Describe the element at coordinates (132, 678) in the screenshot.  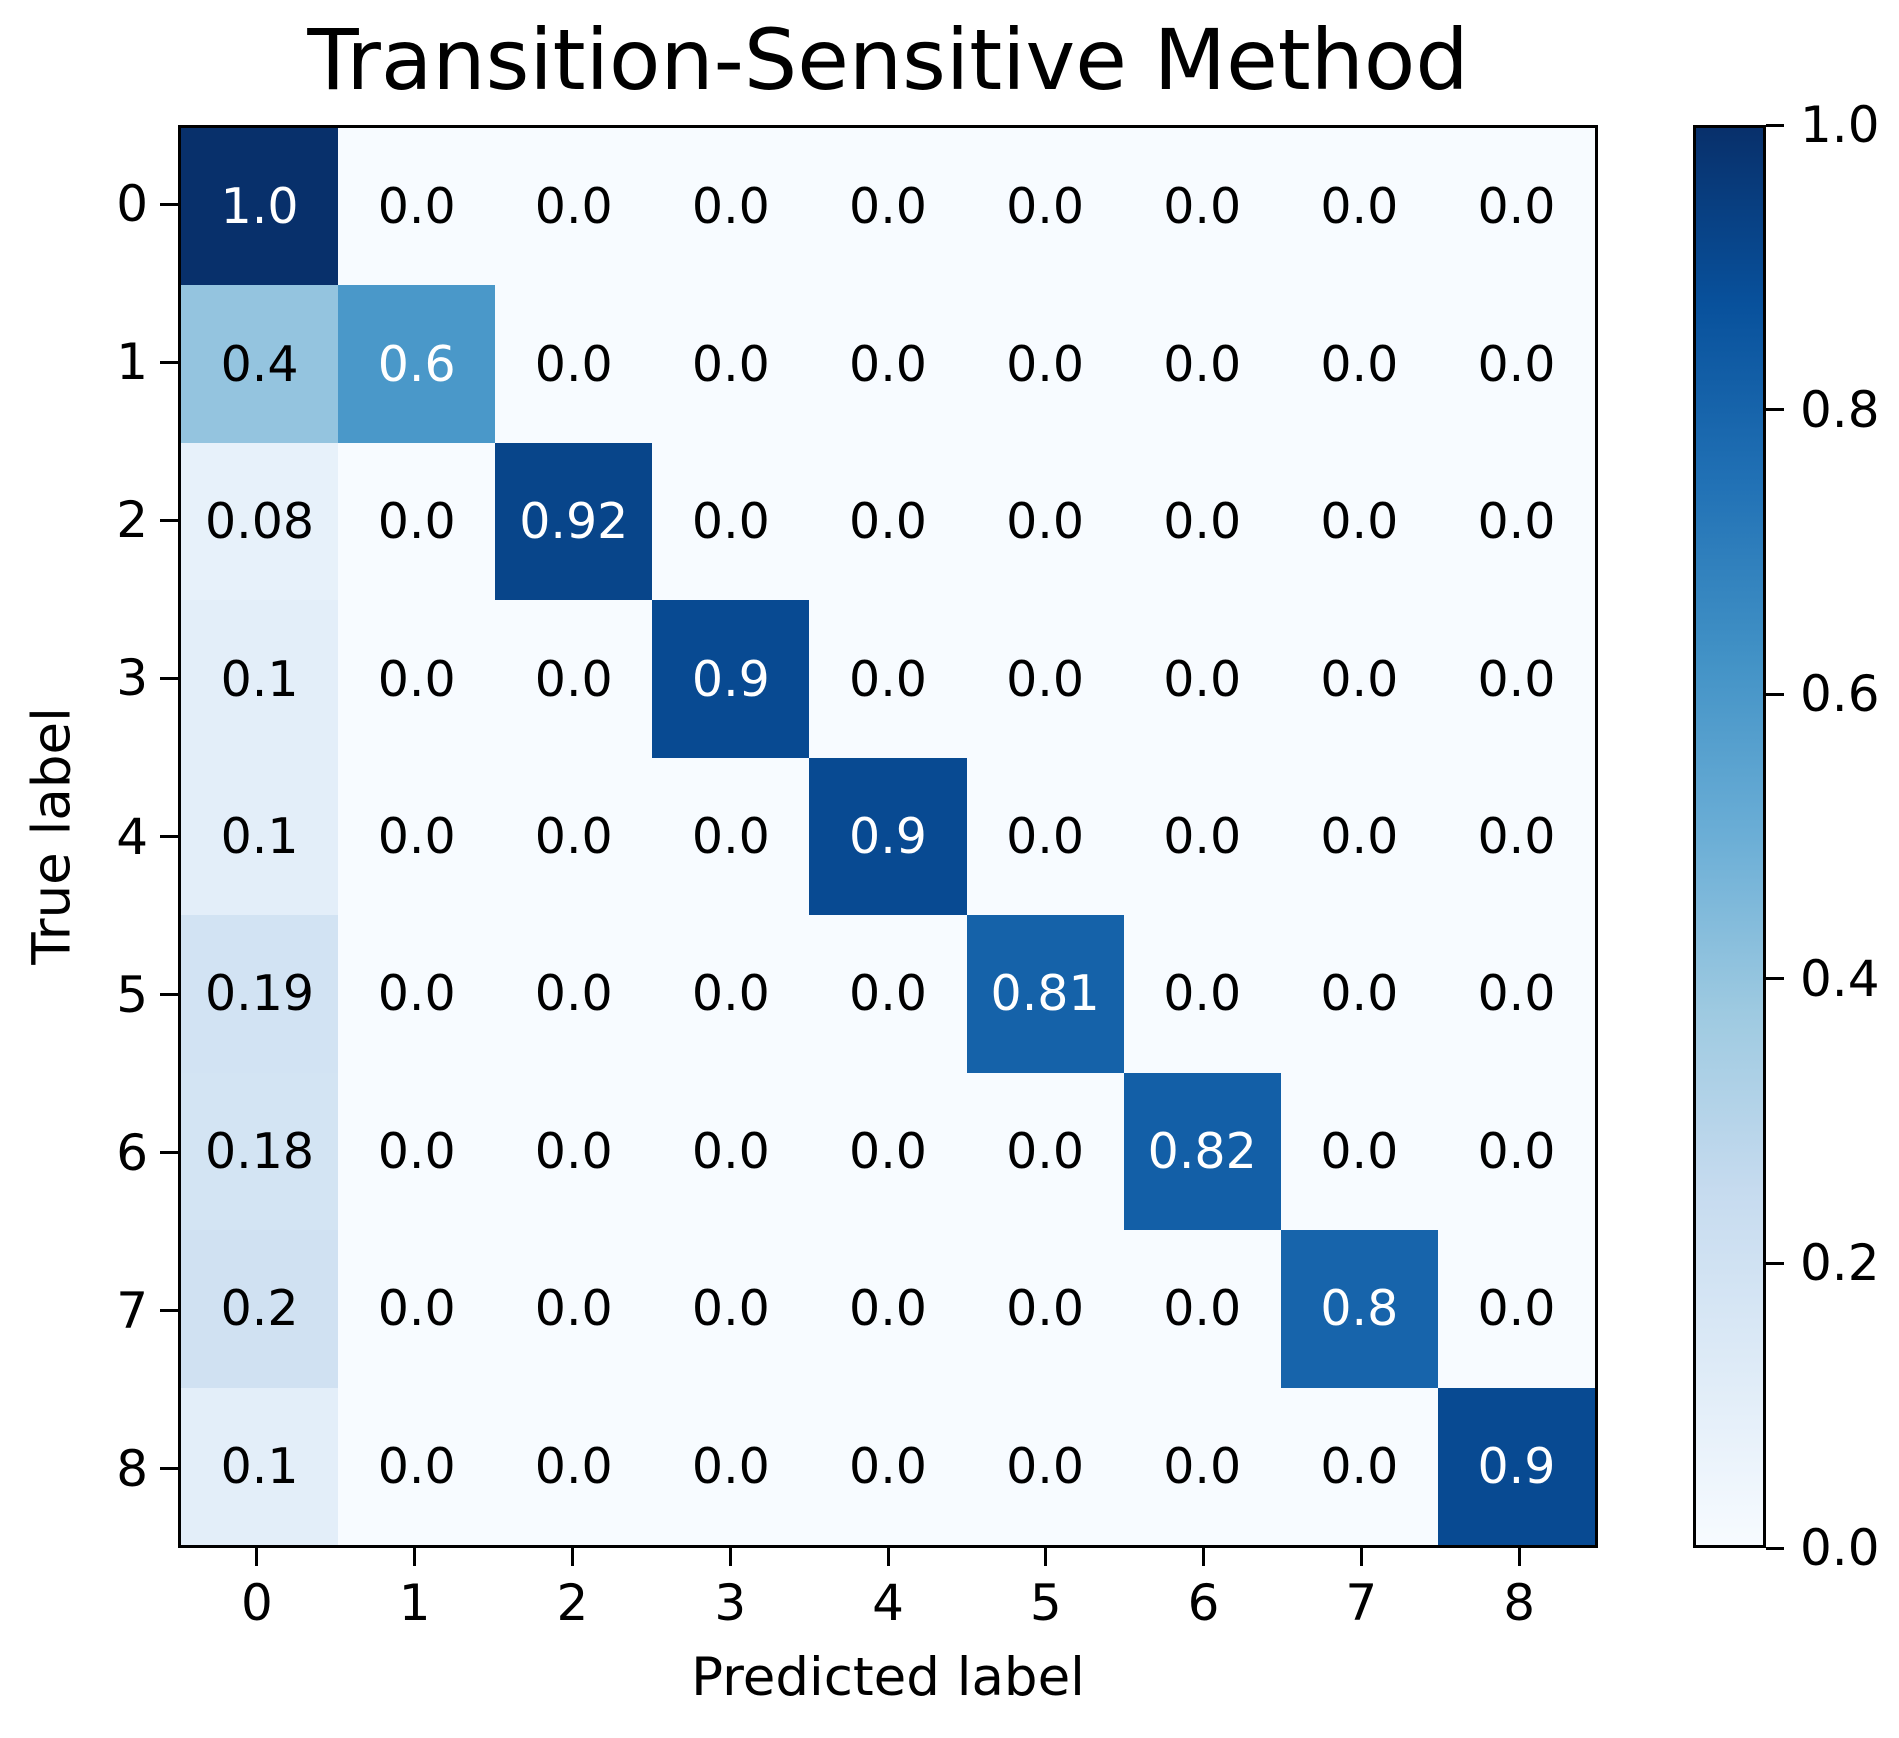
I see `y-tick-label: 3` at that location.